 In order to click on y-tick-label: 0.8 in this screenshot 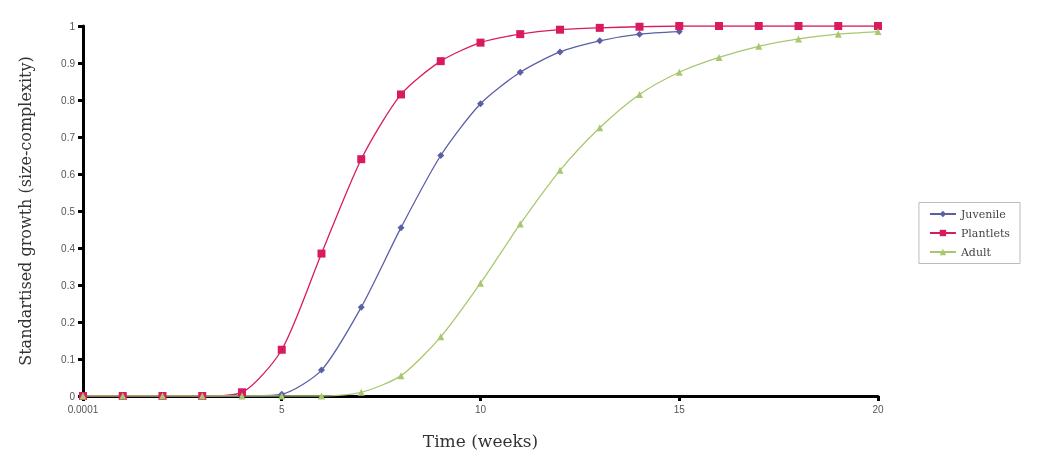, I will do `click(68, 100)`.